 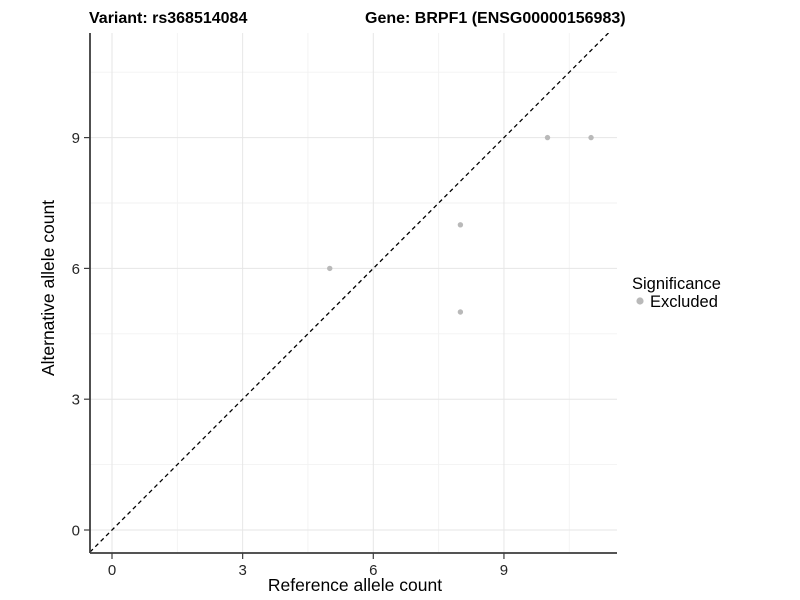 What do you see at coordinates (76, 138) in the screenshot?
I see `y-tick-label: 9` at bounding box center [76, 138].